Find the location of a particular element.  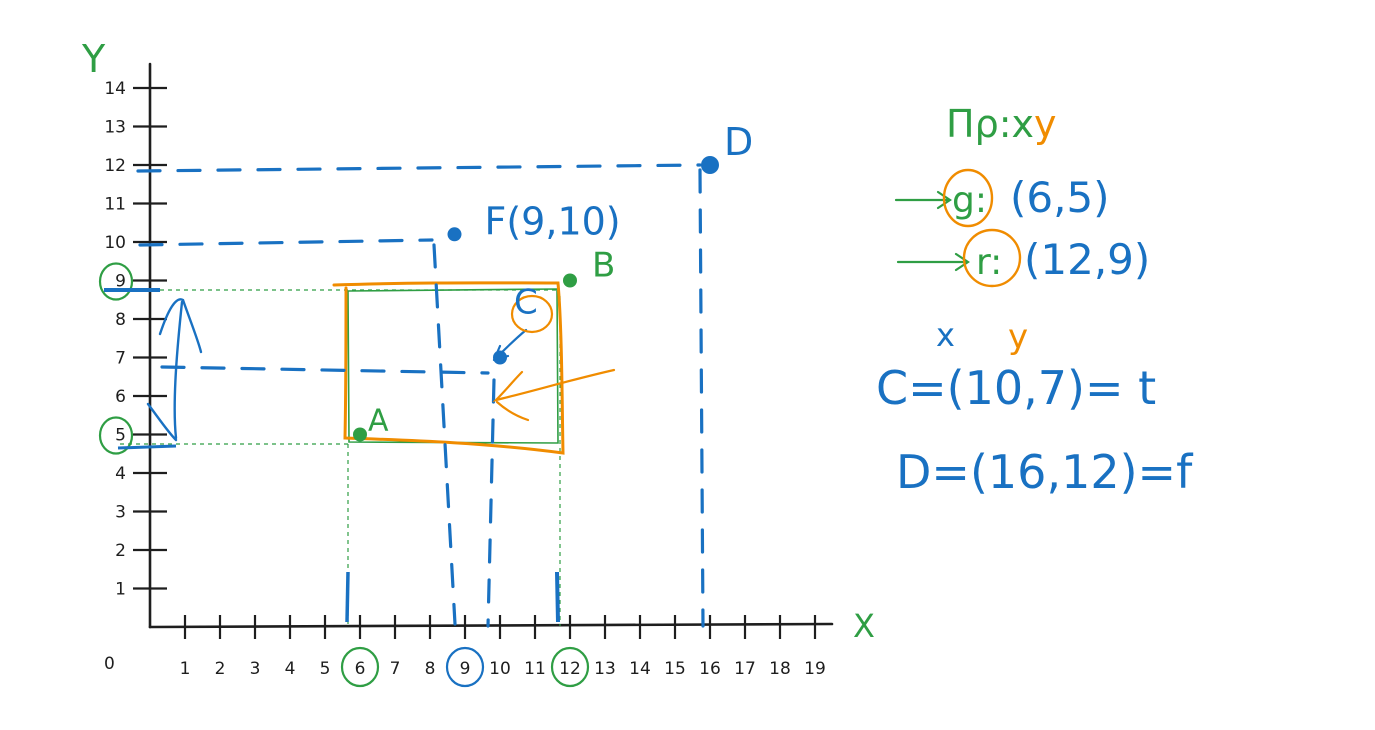

y-axis-label: Y is located at coordinates (93, 59).